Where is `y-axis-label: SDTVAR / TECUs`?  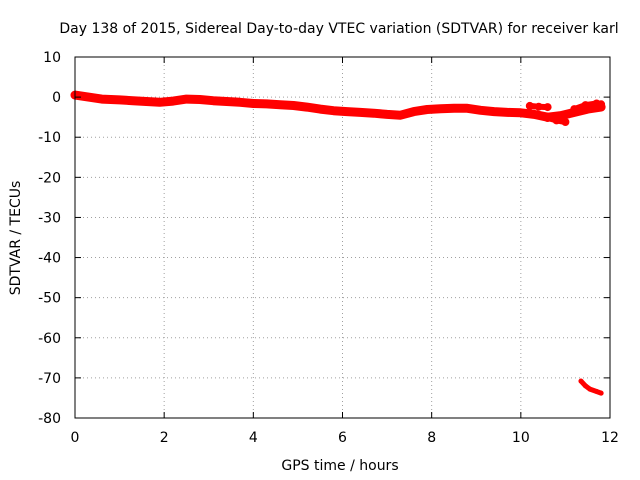 y-axis-label: SDTVAR / TECUs is located at coordinates (16, 238).